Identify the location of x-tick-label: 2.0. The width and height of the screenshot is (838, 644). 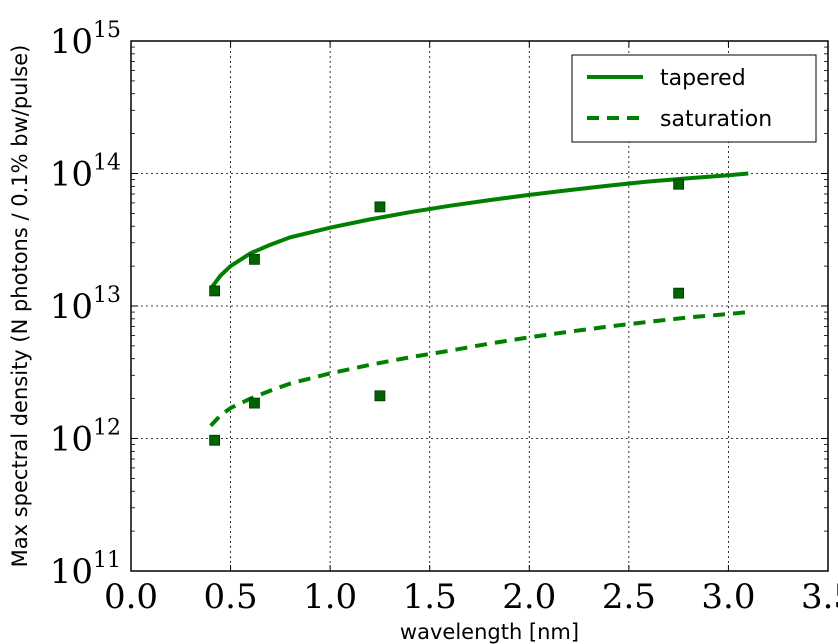
(529, 597).